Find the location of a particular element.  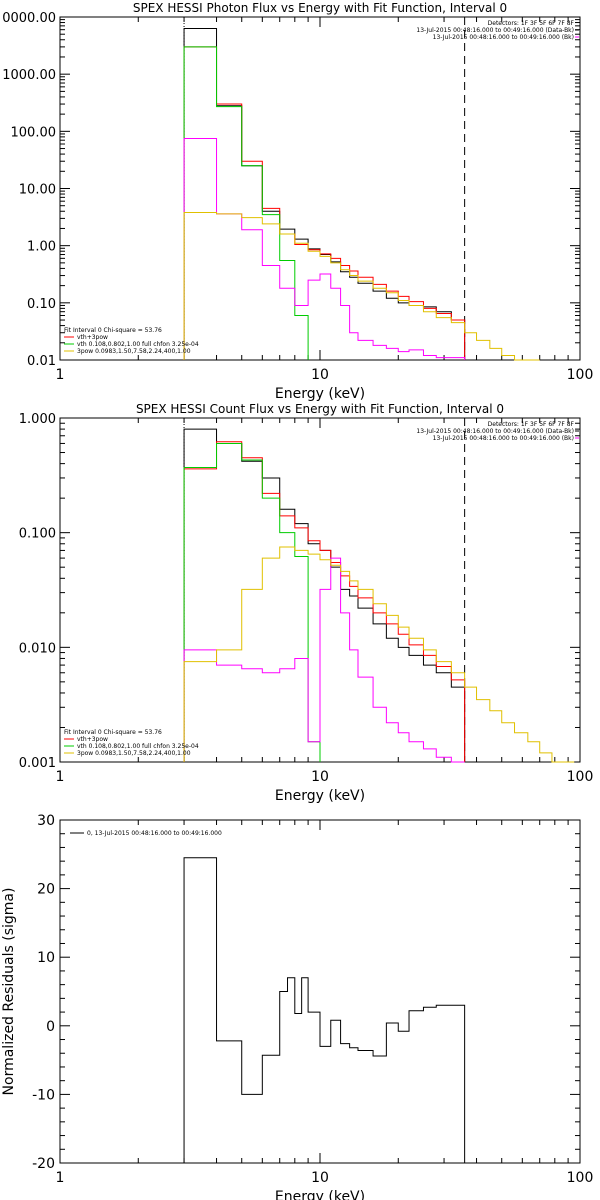

y-tick-label: -20 is located at coordinates (43, 1164).